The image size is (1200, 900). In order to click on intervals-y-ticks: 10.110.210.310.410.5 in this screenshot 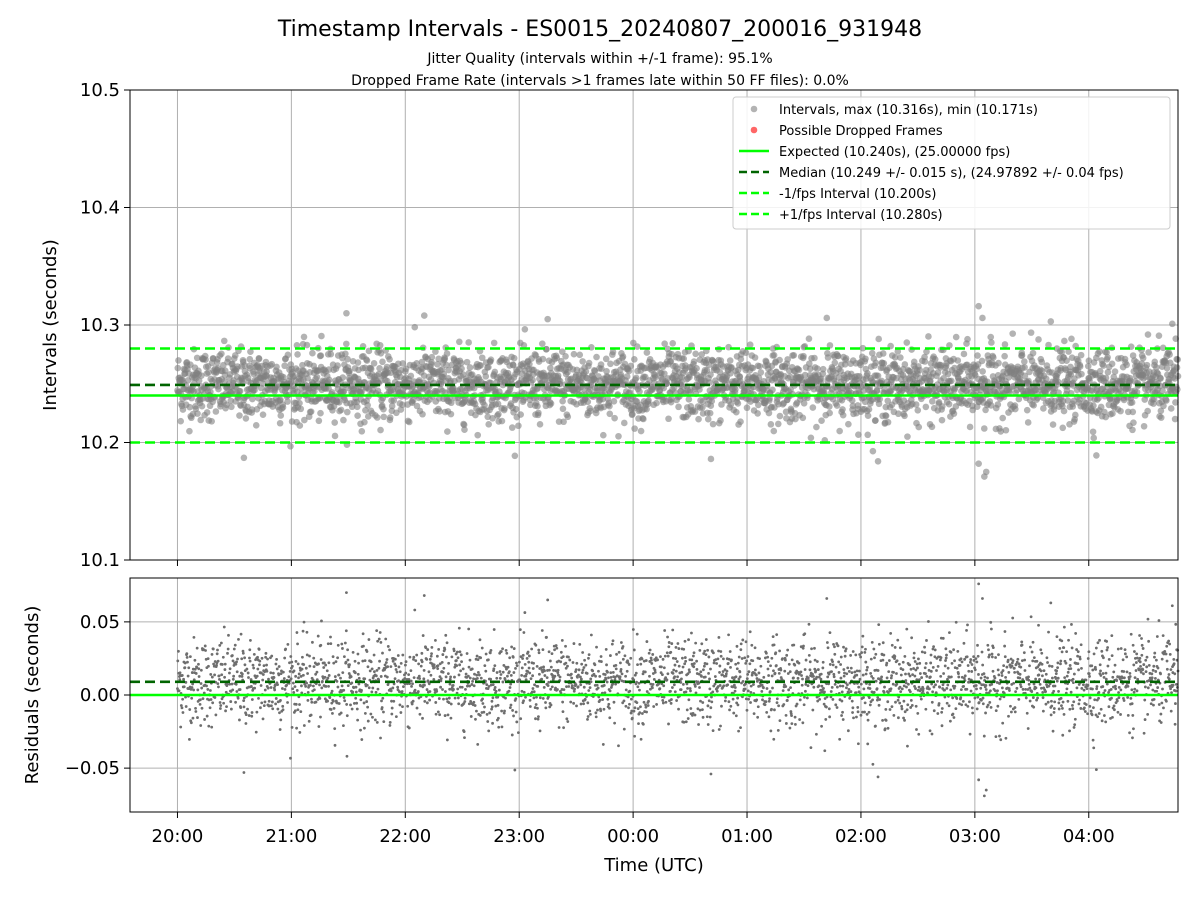, I will do `click(105, 325)`.